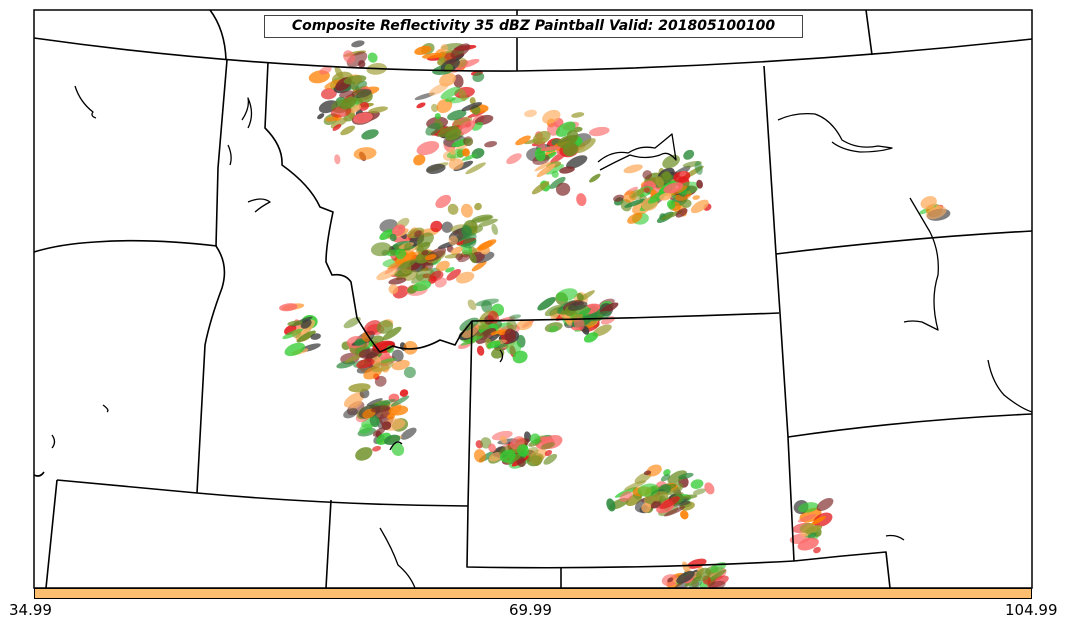 Image resolution: width=1070 pixels, height=633 pixels. I want to click on yellowstone-lake, so click(396, 446).